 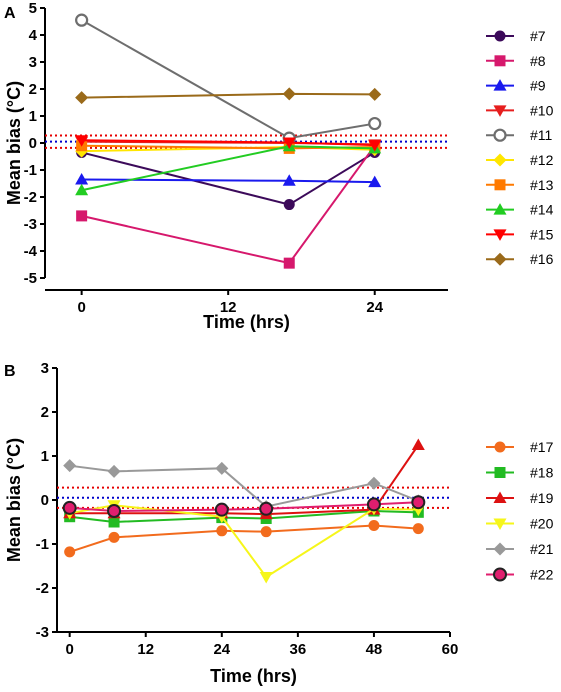 What do you see at coordinates (30, 278) in the screenshot?
I see `y-tick-label: -5` at bounding box center [30, 278].